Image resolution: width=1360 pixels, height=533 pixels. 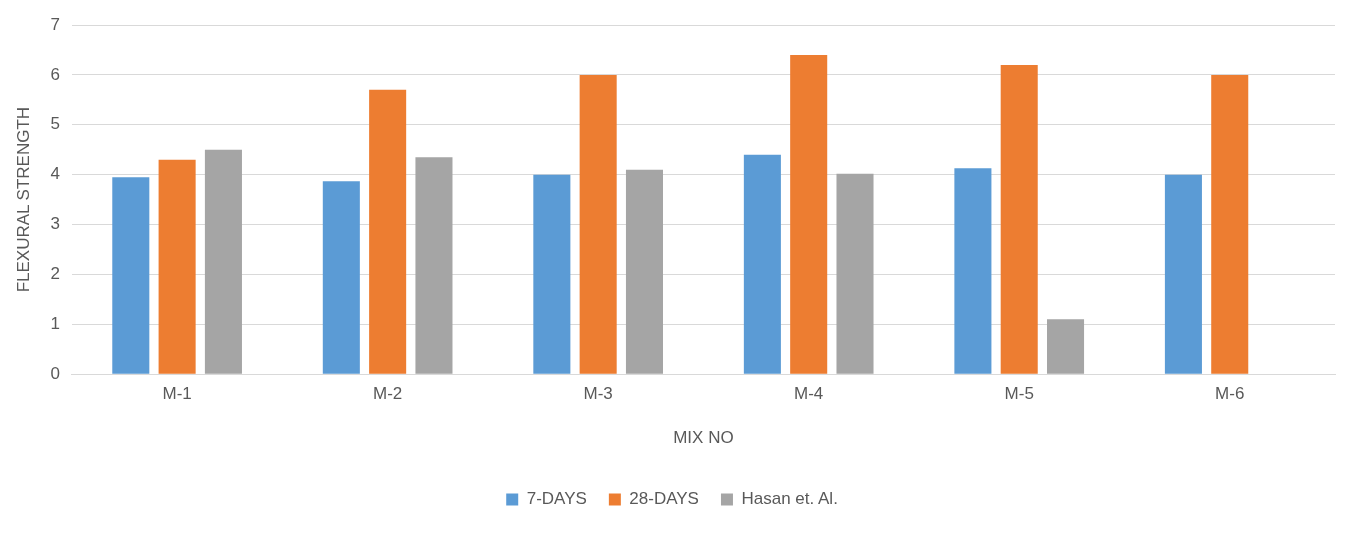 What do you see at coordinates (55, 74) in the screenshot?
I see `y-tick-label: 6` at bounding box center [55, 74].